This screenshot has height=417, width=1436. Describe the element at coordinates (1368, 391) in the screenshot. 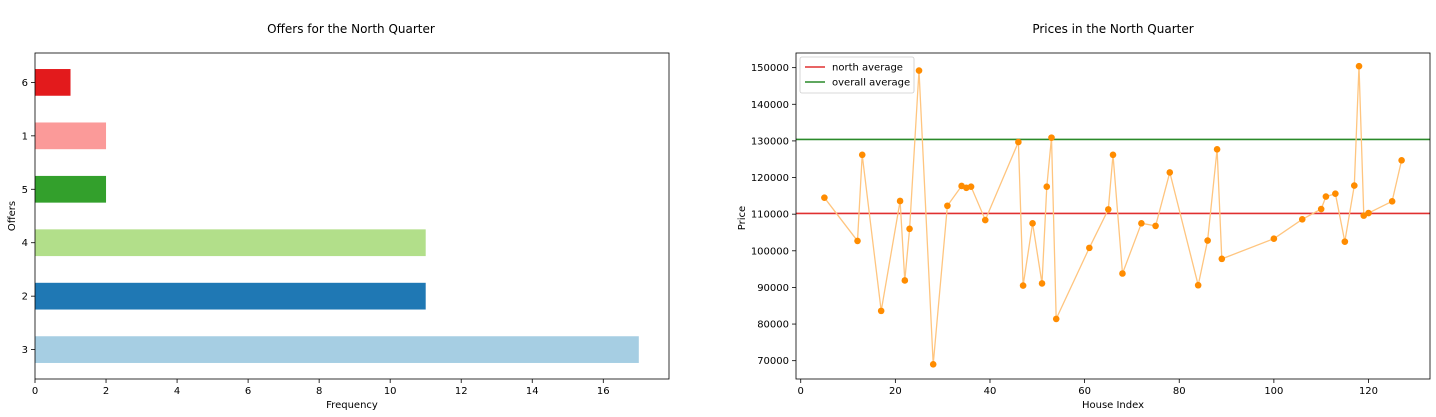

I see `x-tick-label: 120` at that location.